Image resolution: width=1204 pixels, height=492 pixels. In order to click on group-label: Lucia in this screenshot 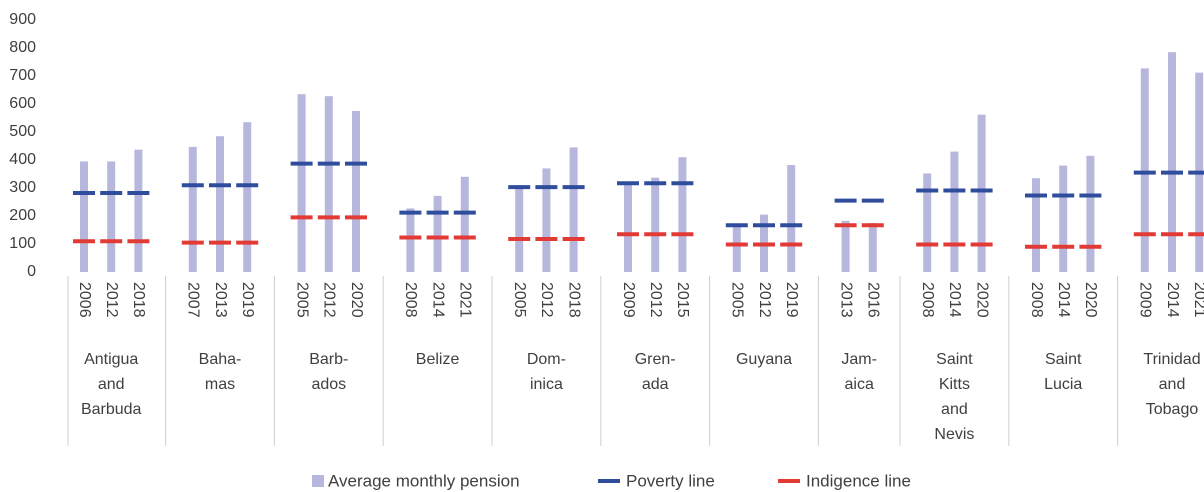, I will do `click(1063, 384)`.